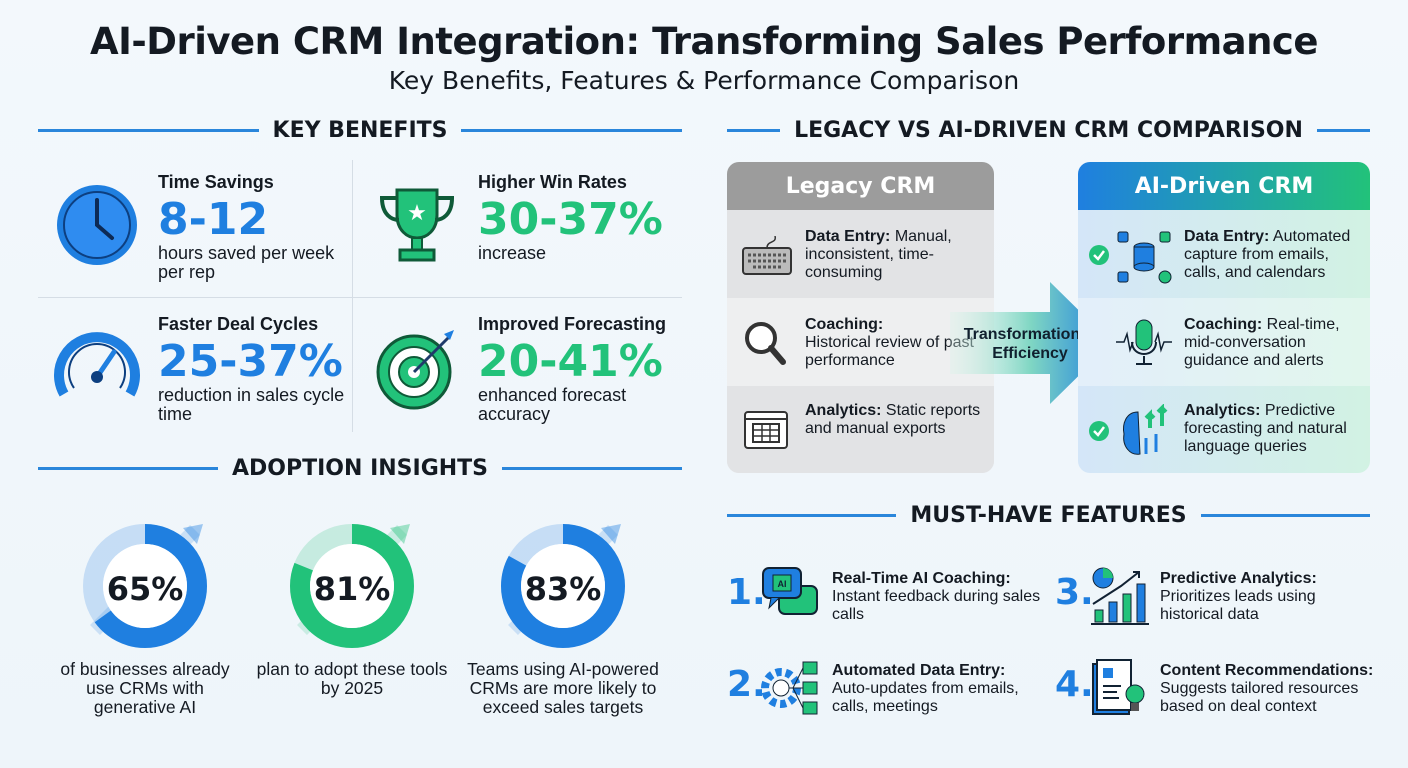  I want to click on feature-number: 2., so click(746, 684).